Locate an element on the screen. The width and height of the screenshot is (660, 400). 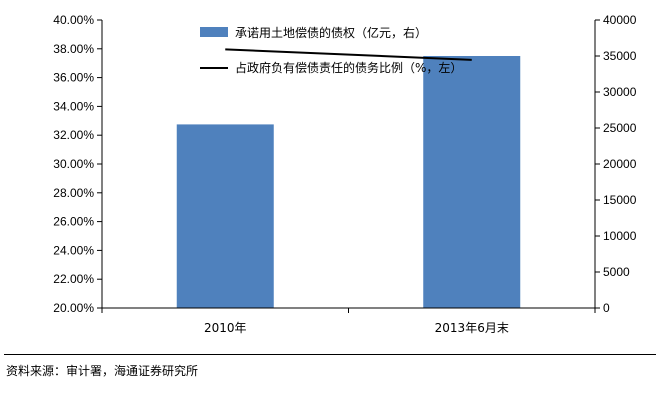
right-axis-tick-label: 20000 is located at coordinates (620, 164).